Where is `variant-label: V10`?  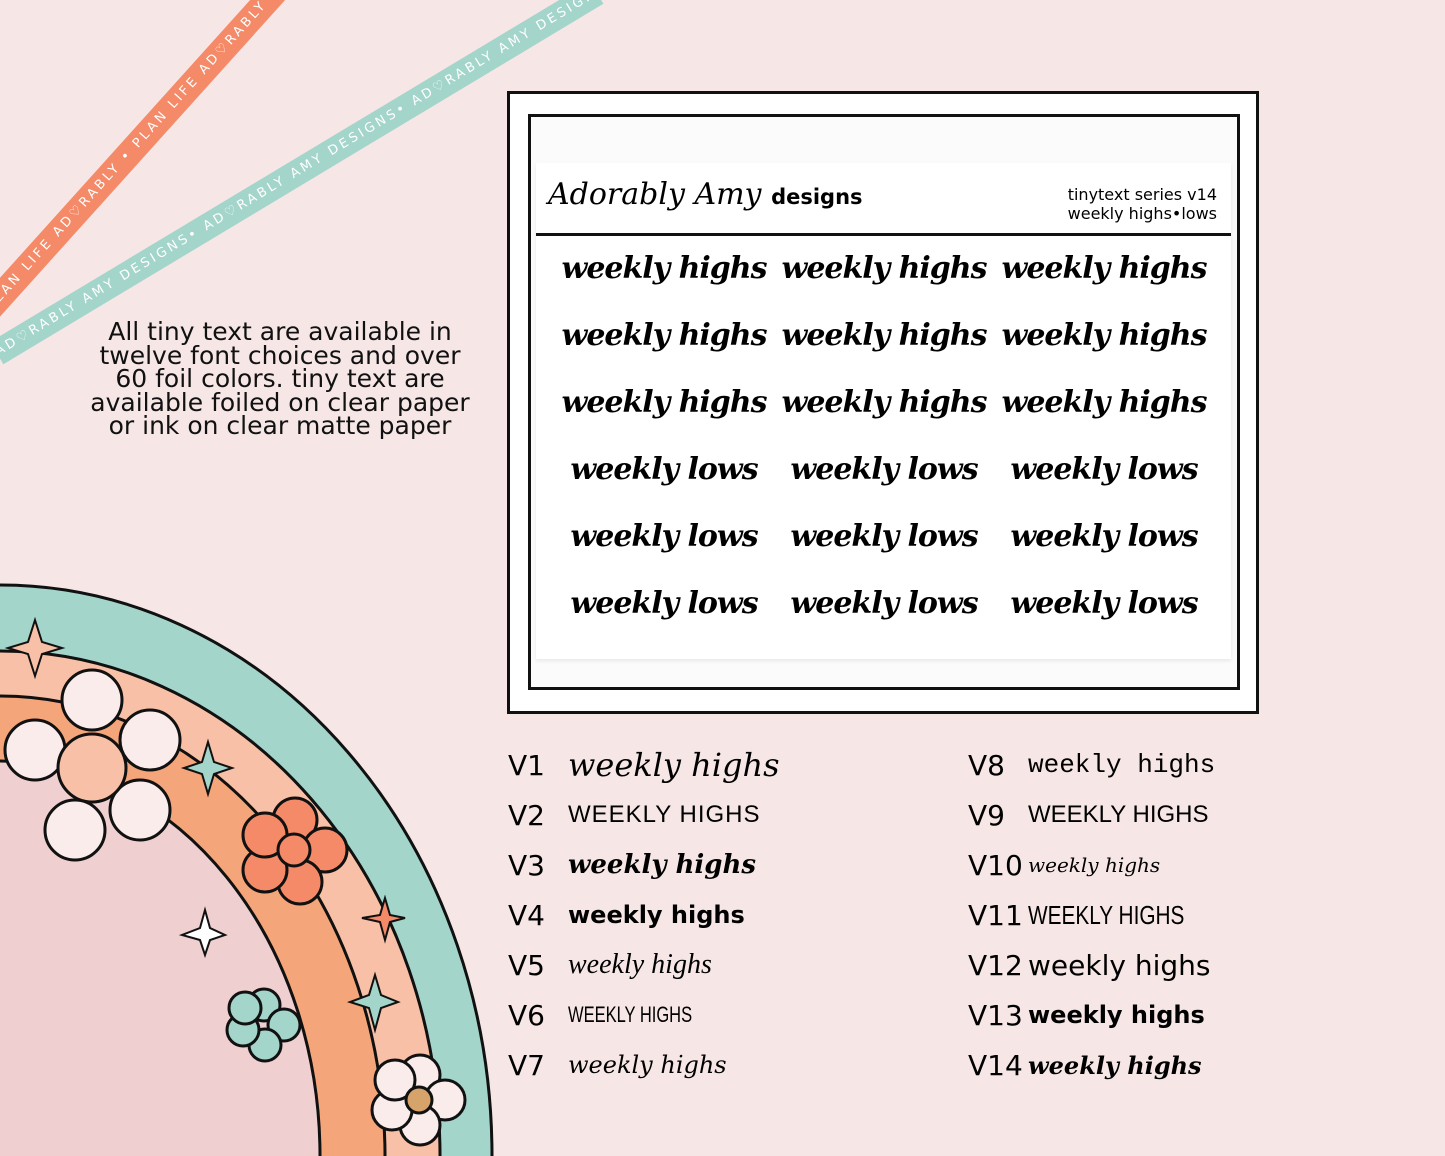
variant-label: V10 is located at coordinates (995, 865).